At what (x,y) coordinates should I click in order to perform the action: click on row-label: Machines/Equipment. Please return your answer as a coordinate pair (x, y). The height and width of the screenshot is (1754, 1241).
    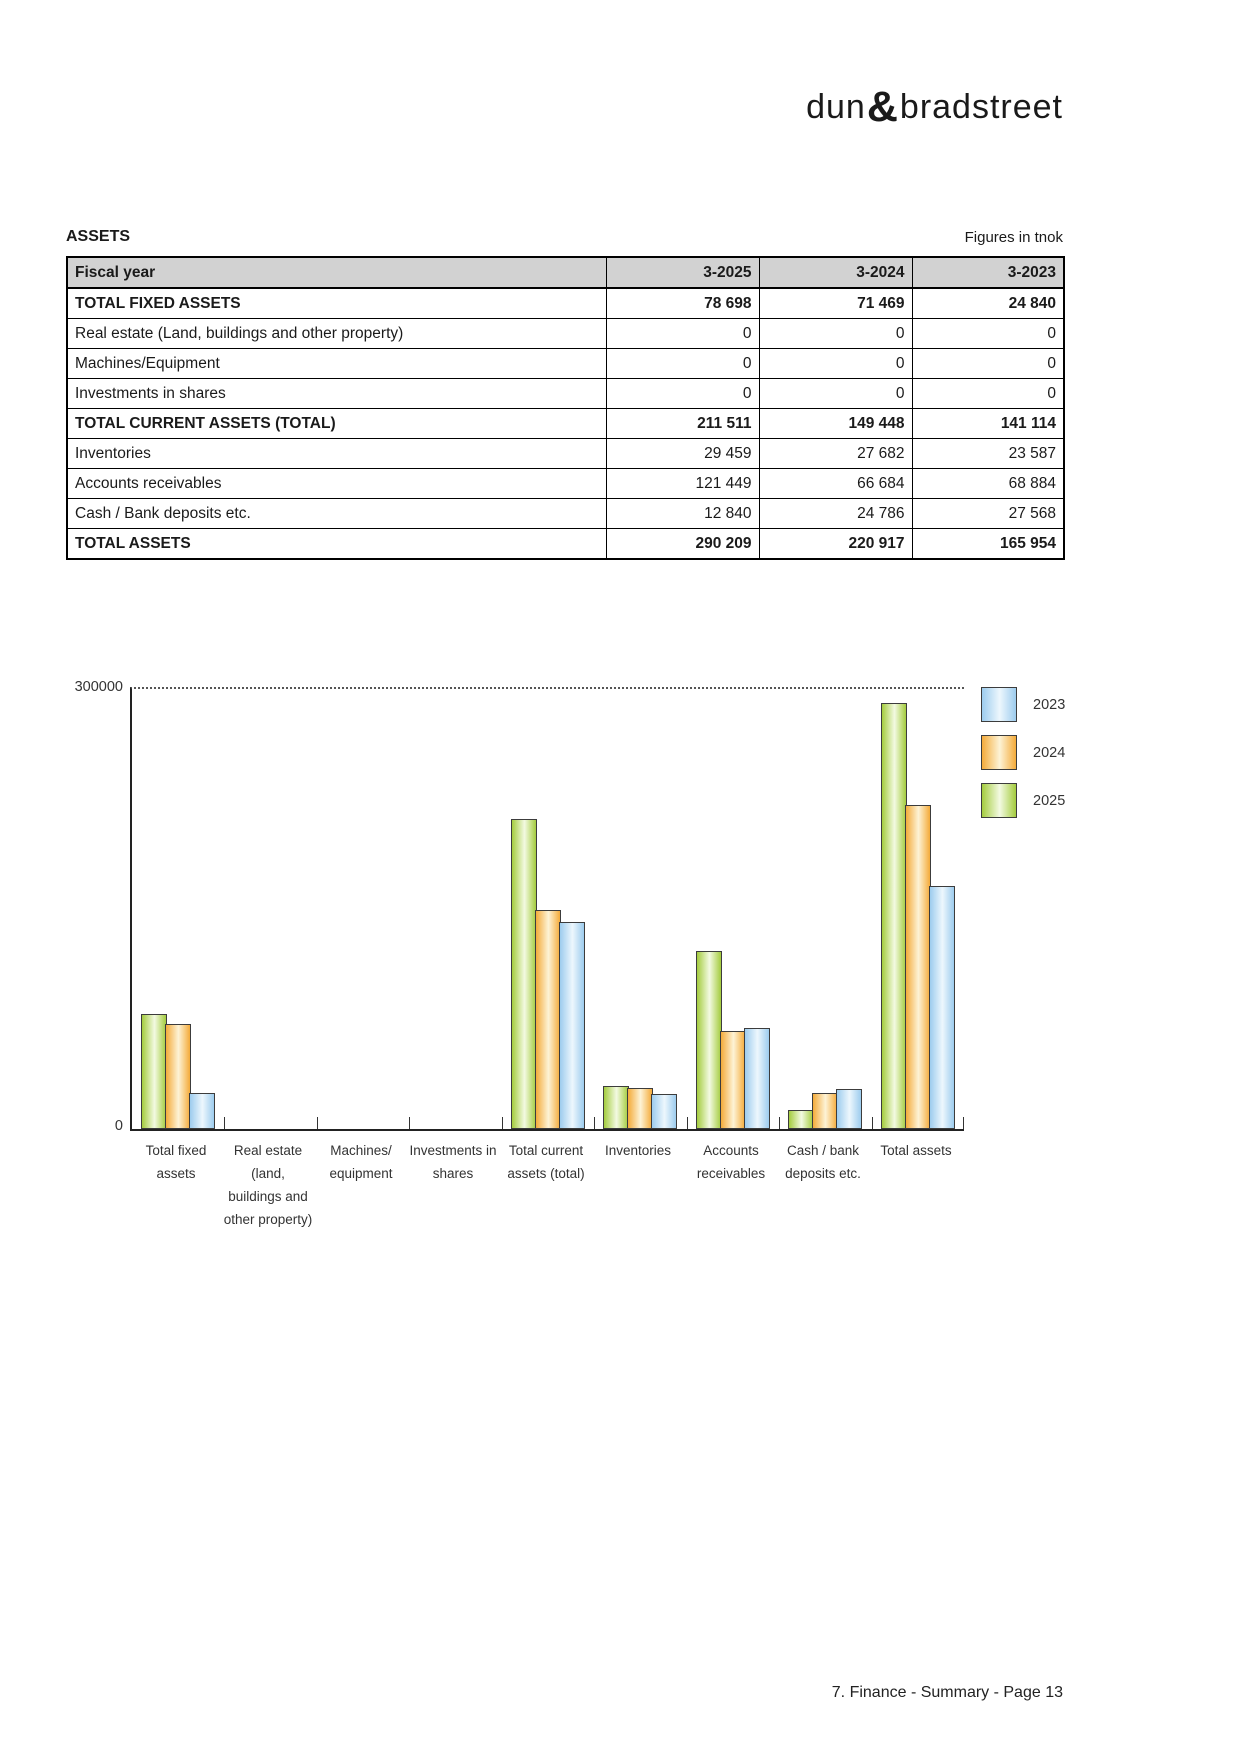
    Looking at the image, I should click on (336, 363).